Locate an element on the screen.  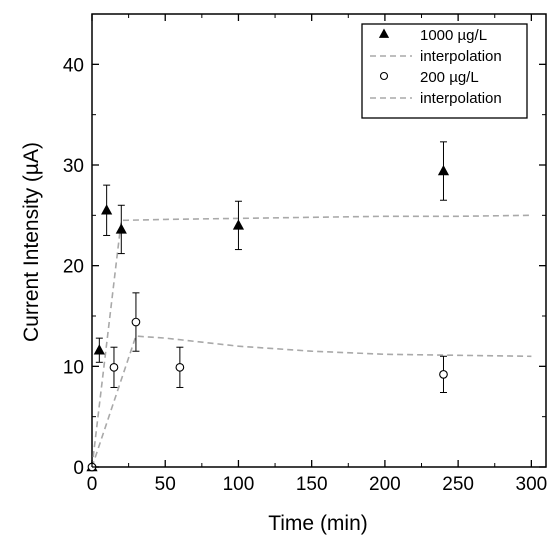
y-tick-label-4: 40 is located at coordinates (73, 65).